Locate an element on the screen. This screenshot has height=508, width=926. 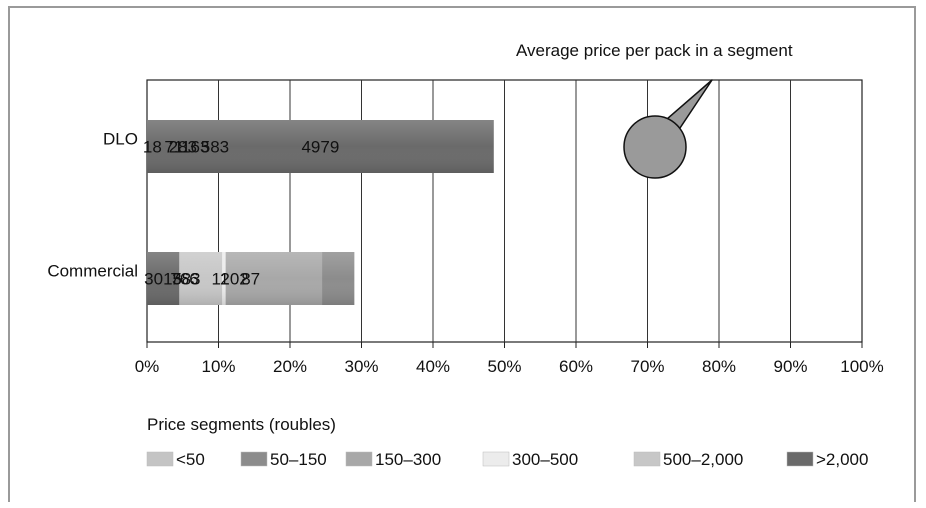
x-tick-label: 50% is located at coordinates (504, 366).